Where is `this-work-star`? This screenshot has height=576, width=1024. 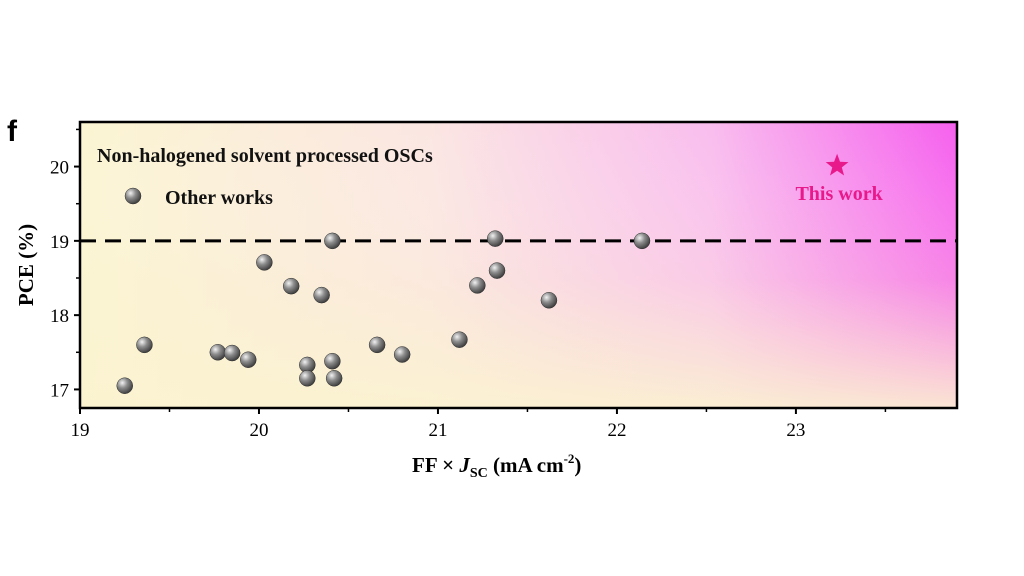
this-work-star is located at coordinates (837, 164).